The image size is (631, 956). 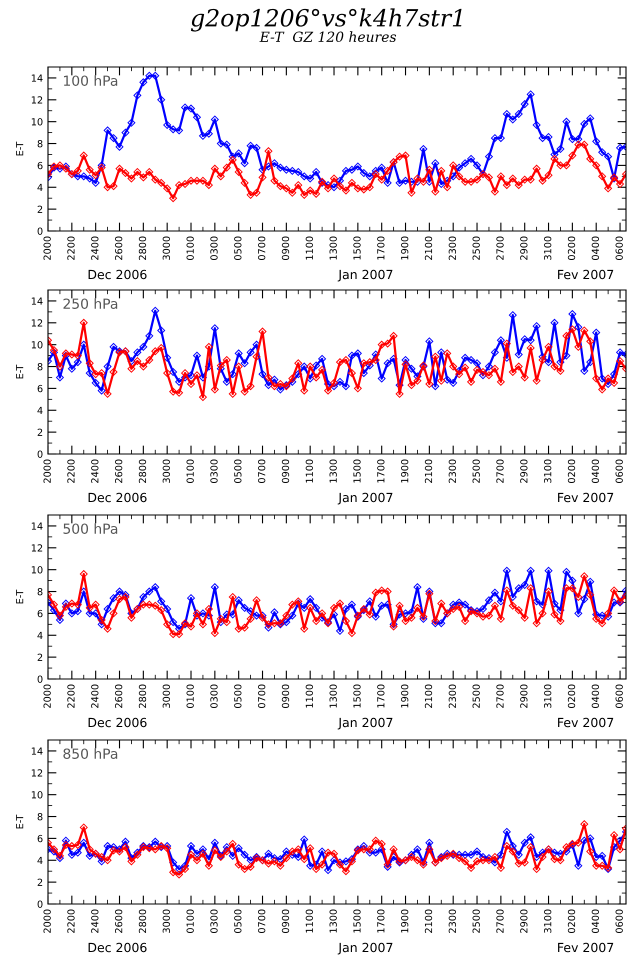 I want to click on text: Jan 2007, so click(x=365, y=724).